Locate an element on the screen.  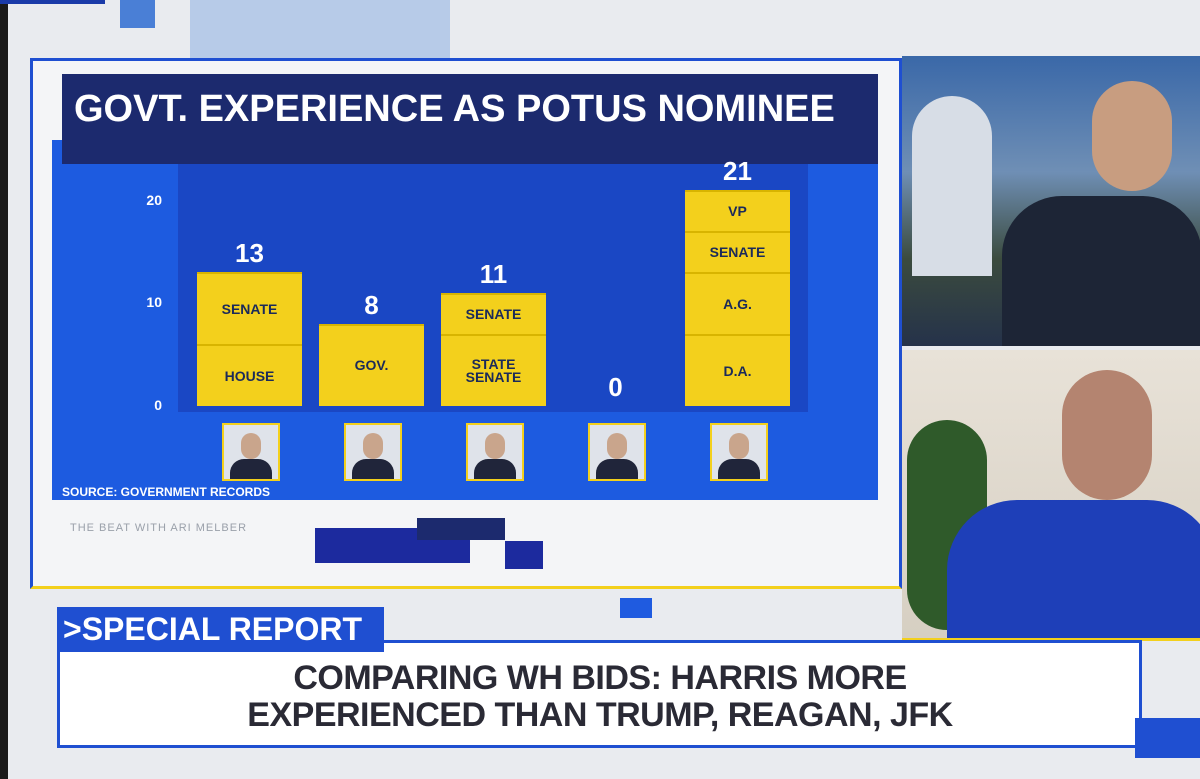
bar-segment: D.A. is located at coordinates (737, 370).